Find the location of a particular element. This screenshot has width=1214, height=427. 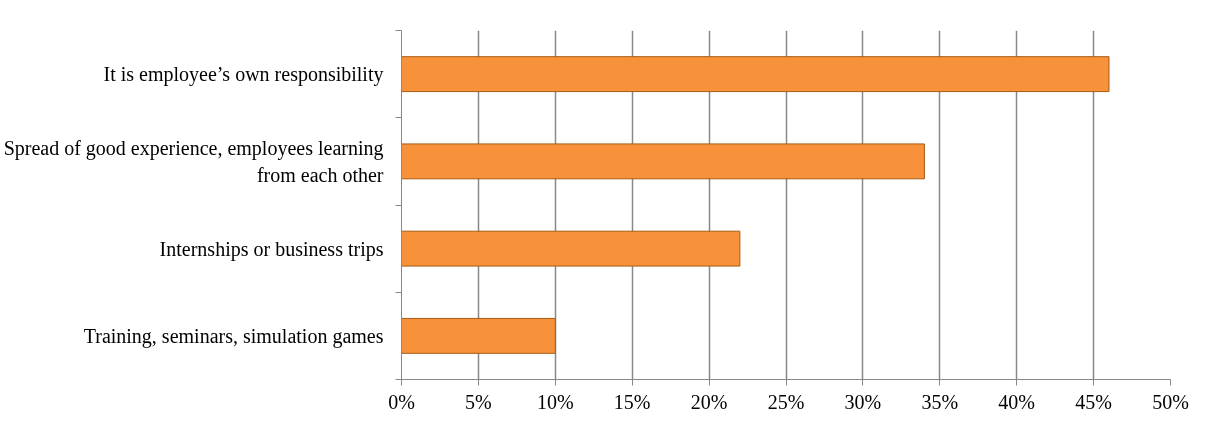

x-tick-label: 10% is located at coordinates (555, 401).